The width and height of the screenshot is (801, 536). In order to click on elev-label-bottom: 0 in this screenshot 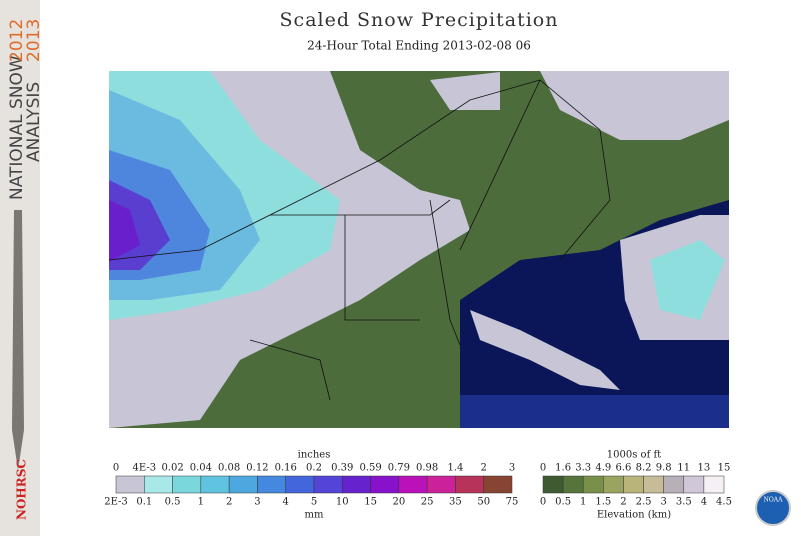, I will do `click(543, 502)`.